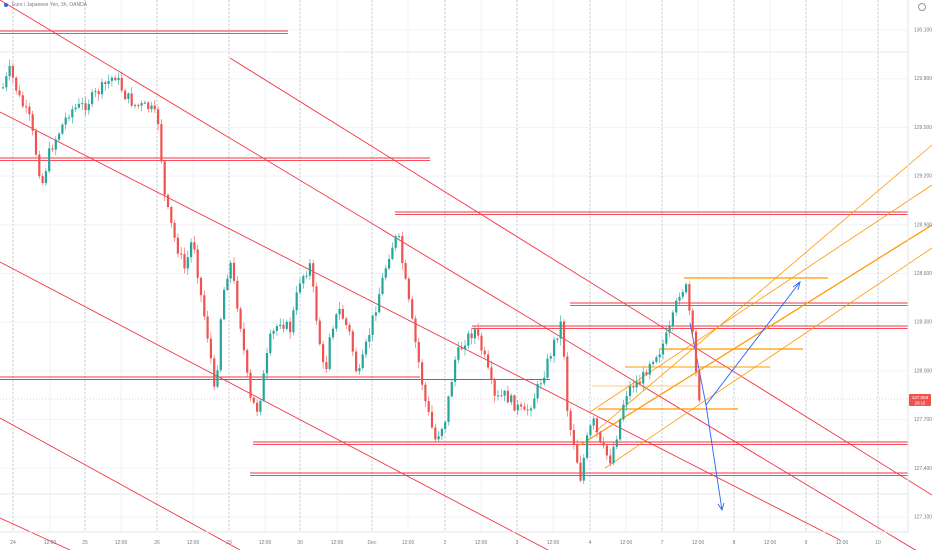 Image resolution: width=932 pixels, height=555 pixels. What do you see at coordinates (796, 285) in the screenshot?
I see `arrow-head-icon` at bounding box center [796, 285].